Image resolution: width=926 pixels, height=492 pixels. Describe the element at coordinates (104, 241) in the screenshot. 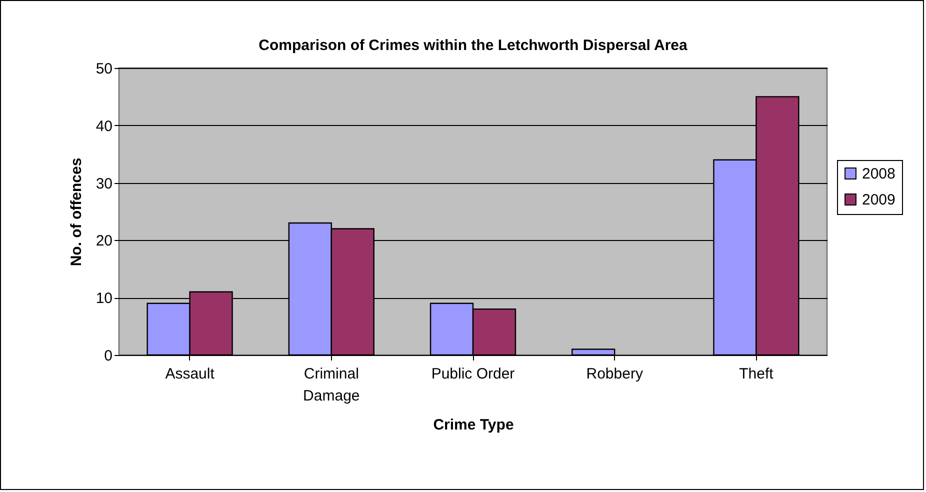

I see `y-tick-label: 20` at that location.